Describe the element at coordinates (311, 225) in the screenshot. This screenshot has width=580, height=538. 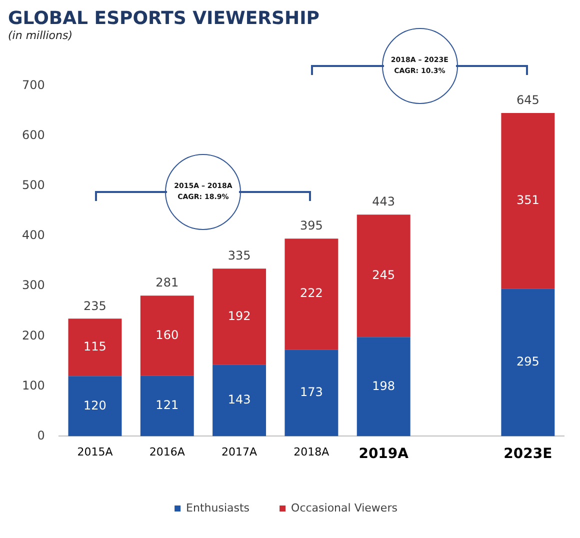
I see `total-label: 395` at that location.